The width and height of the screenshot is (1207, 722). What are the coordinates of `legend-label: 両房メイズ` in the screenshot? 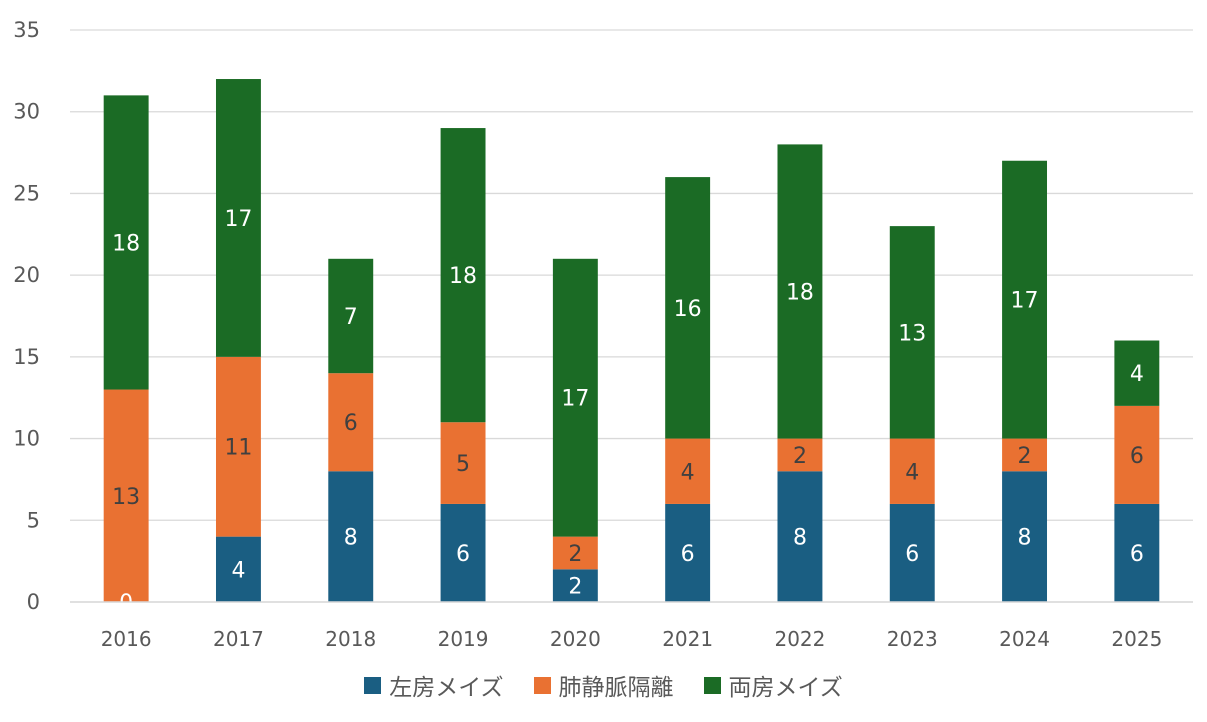 It's located at (785, 688).